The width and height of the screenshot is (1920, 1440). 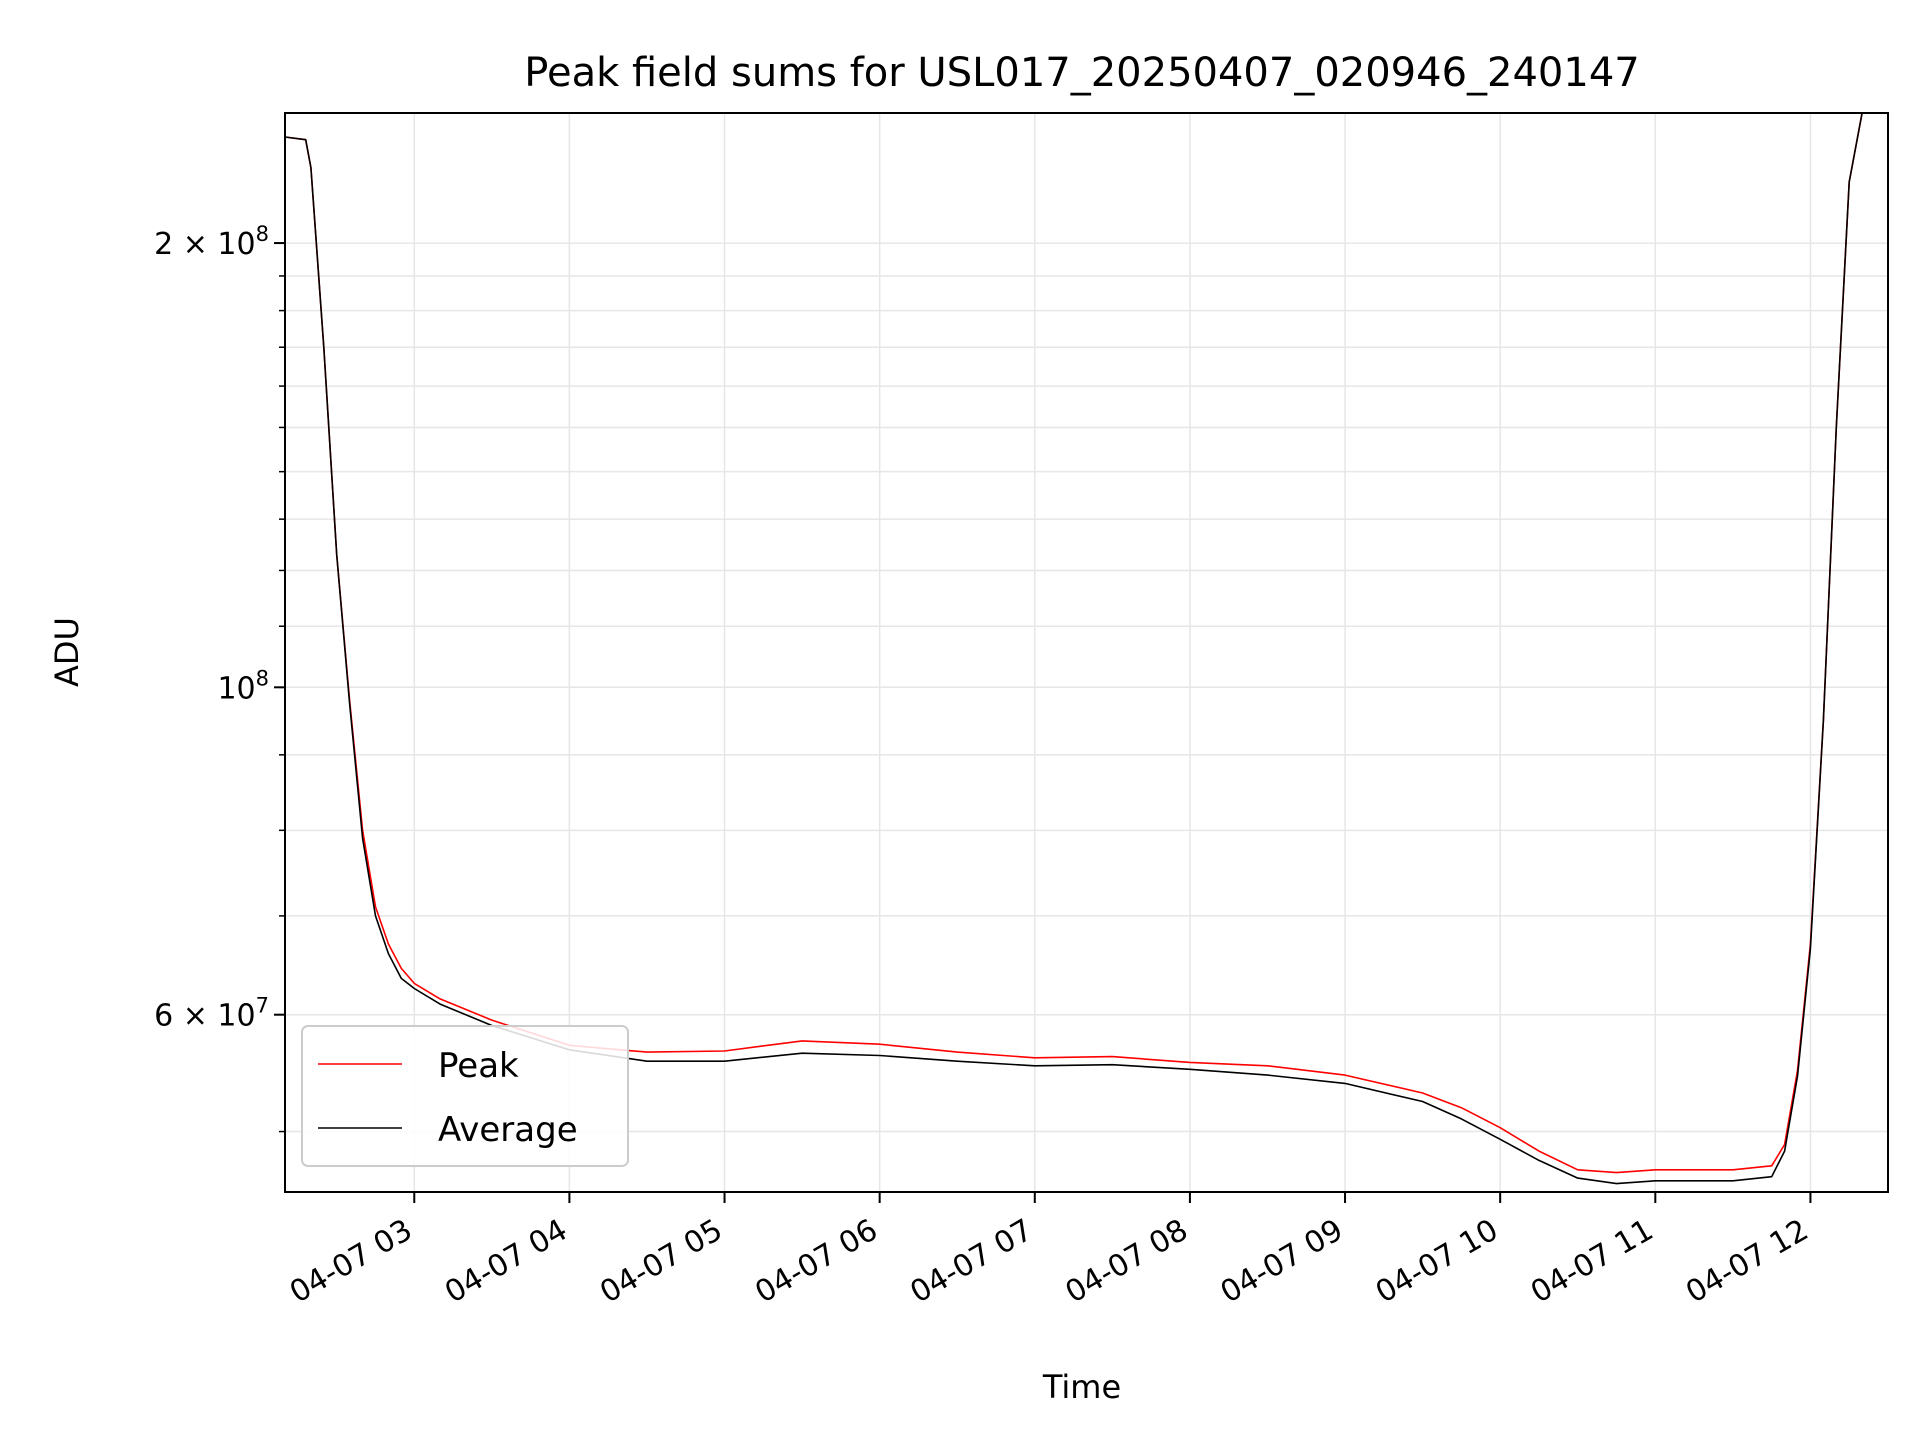 What do you see at coordinates (508, 1130) in the screenshot?
I see `legend-label-average: Average` at bounding box center [508, 1130].